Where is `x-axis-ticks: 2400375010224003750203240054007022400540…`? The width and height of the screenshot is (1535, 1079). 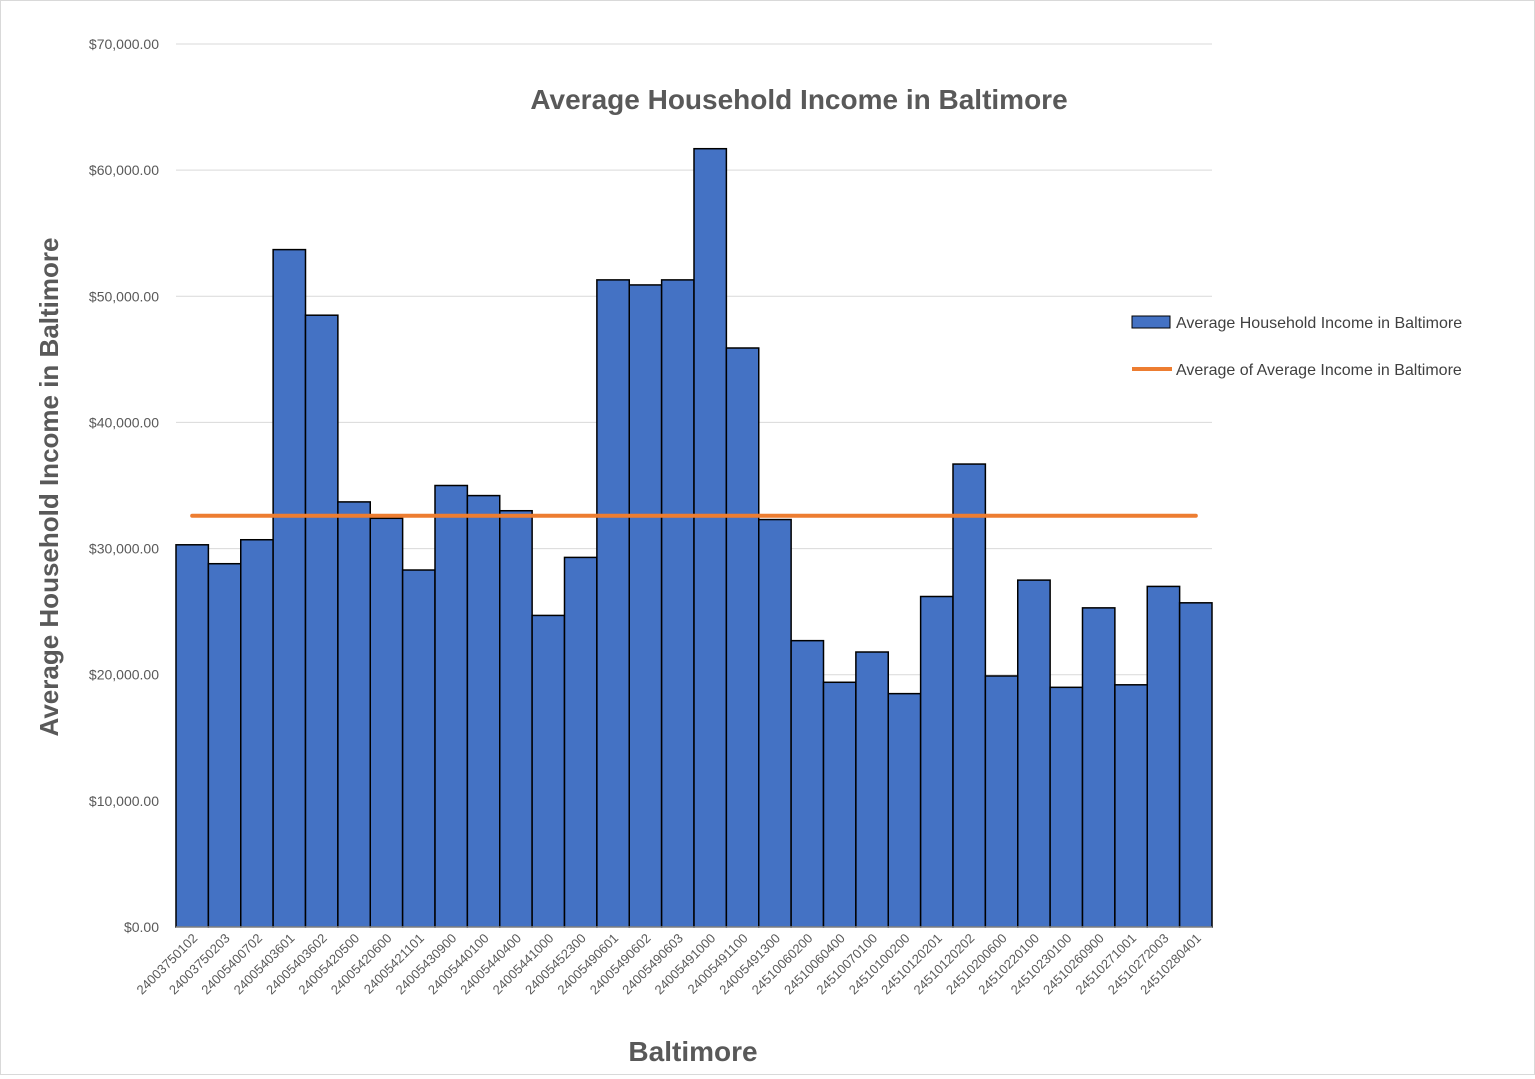 x-axis-ticks: 2400375010224003750203240054007022400540… is located at coordinates (668, 964).